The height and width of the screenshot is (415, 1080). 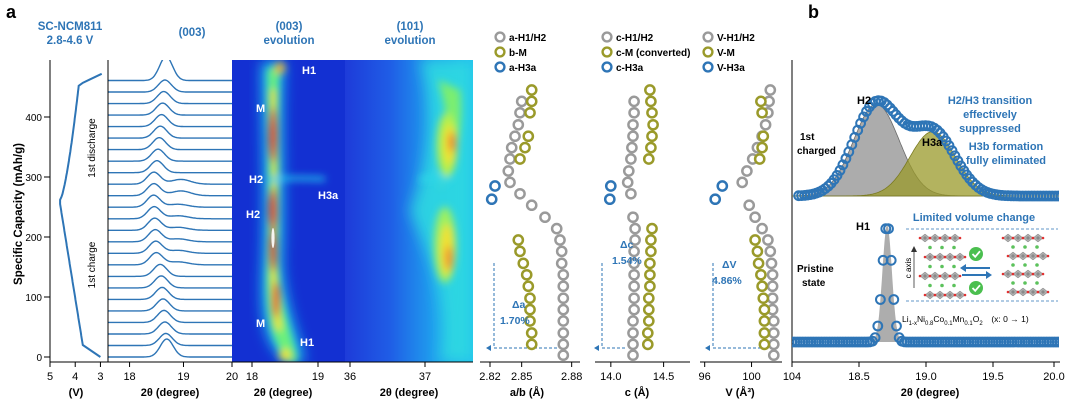 I want to click on voltage-x-label: (V), so click(x=76, y=393).